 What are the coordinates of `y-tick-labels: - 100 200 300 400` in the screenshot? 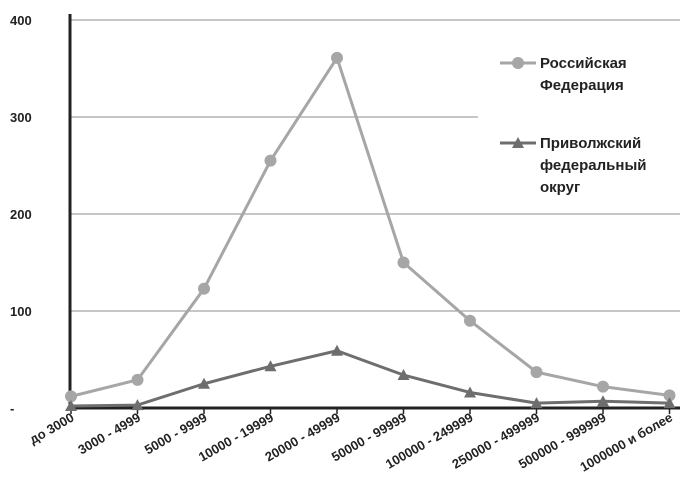 It's located at (21, 214).